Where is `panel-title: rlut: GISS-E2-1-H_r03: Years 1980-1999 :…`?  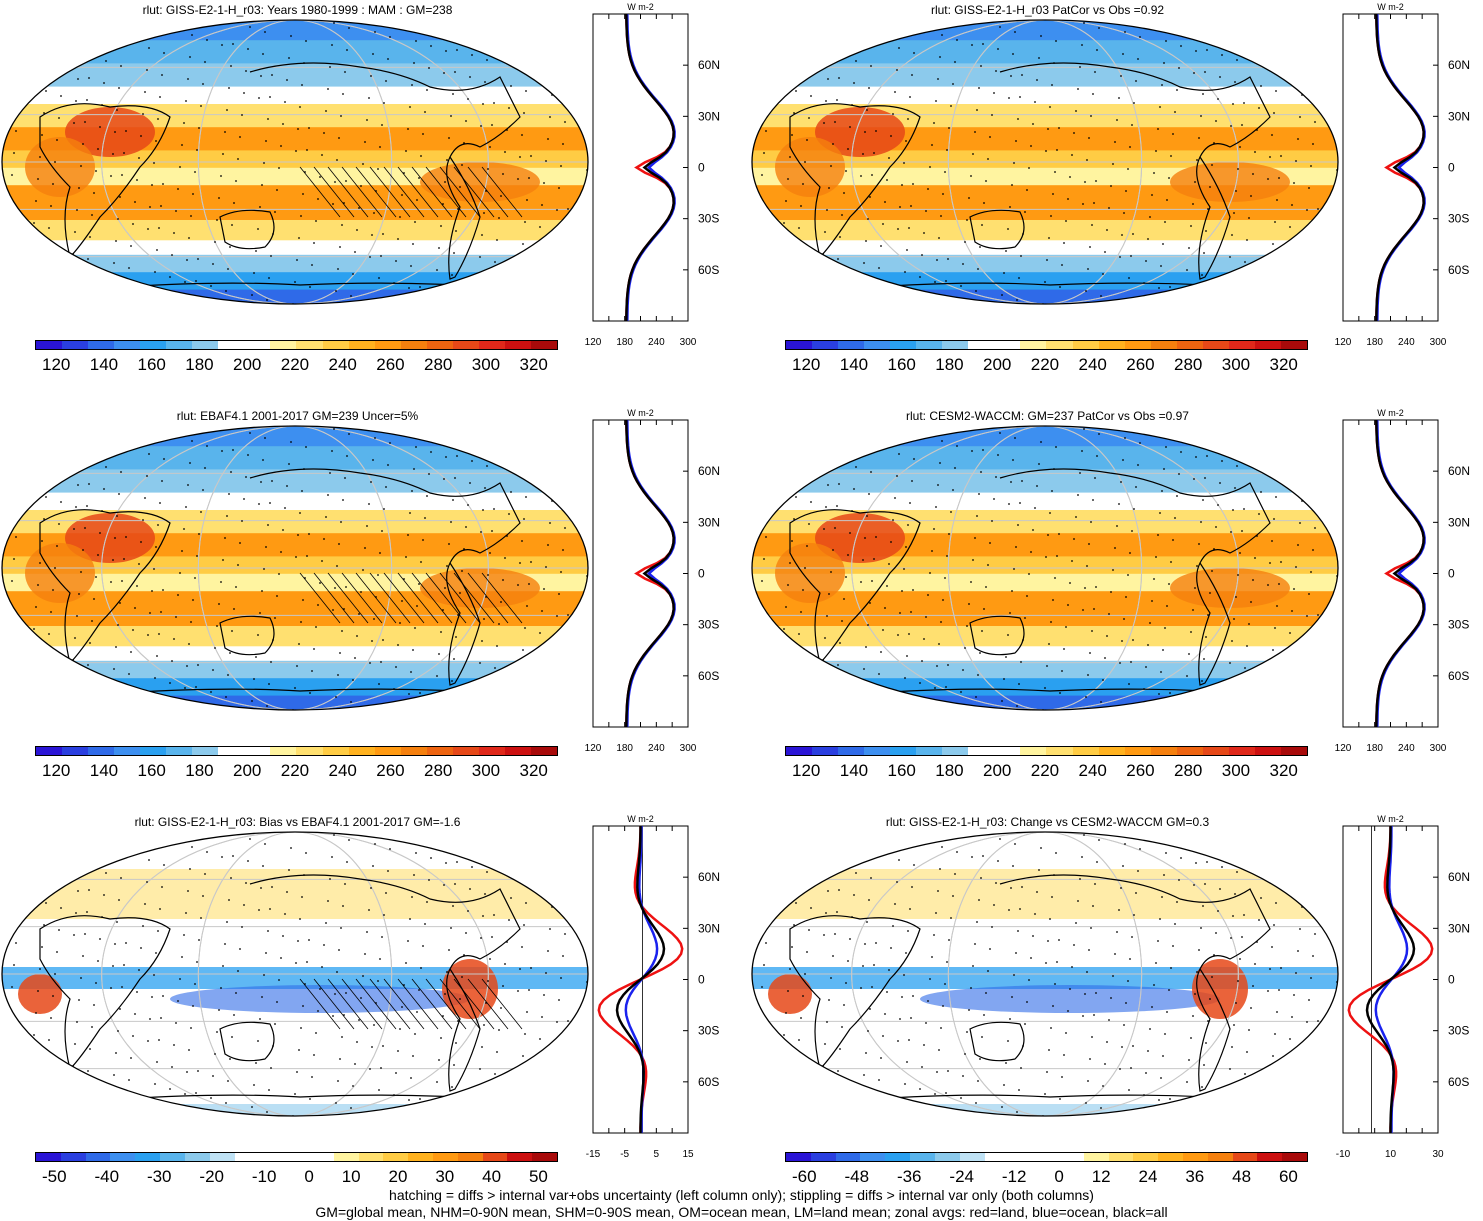
panel-title: rlut: GISS-E2-1-H_r03: Years 1980-1999 :… is located at coordinates (297, 10).